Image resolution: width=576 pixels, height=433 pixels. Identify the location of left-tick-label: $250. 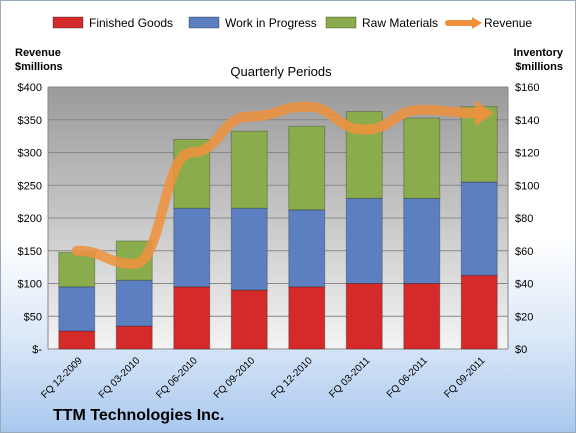
(30, 186).